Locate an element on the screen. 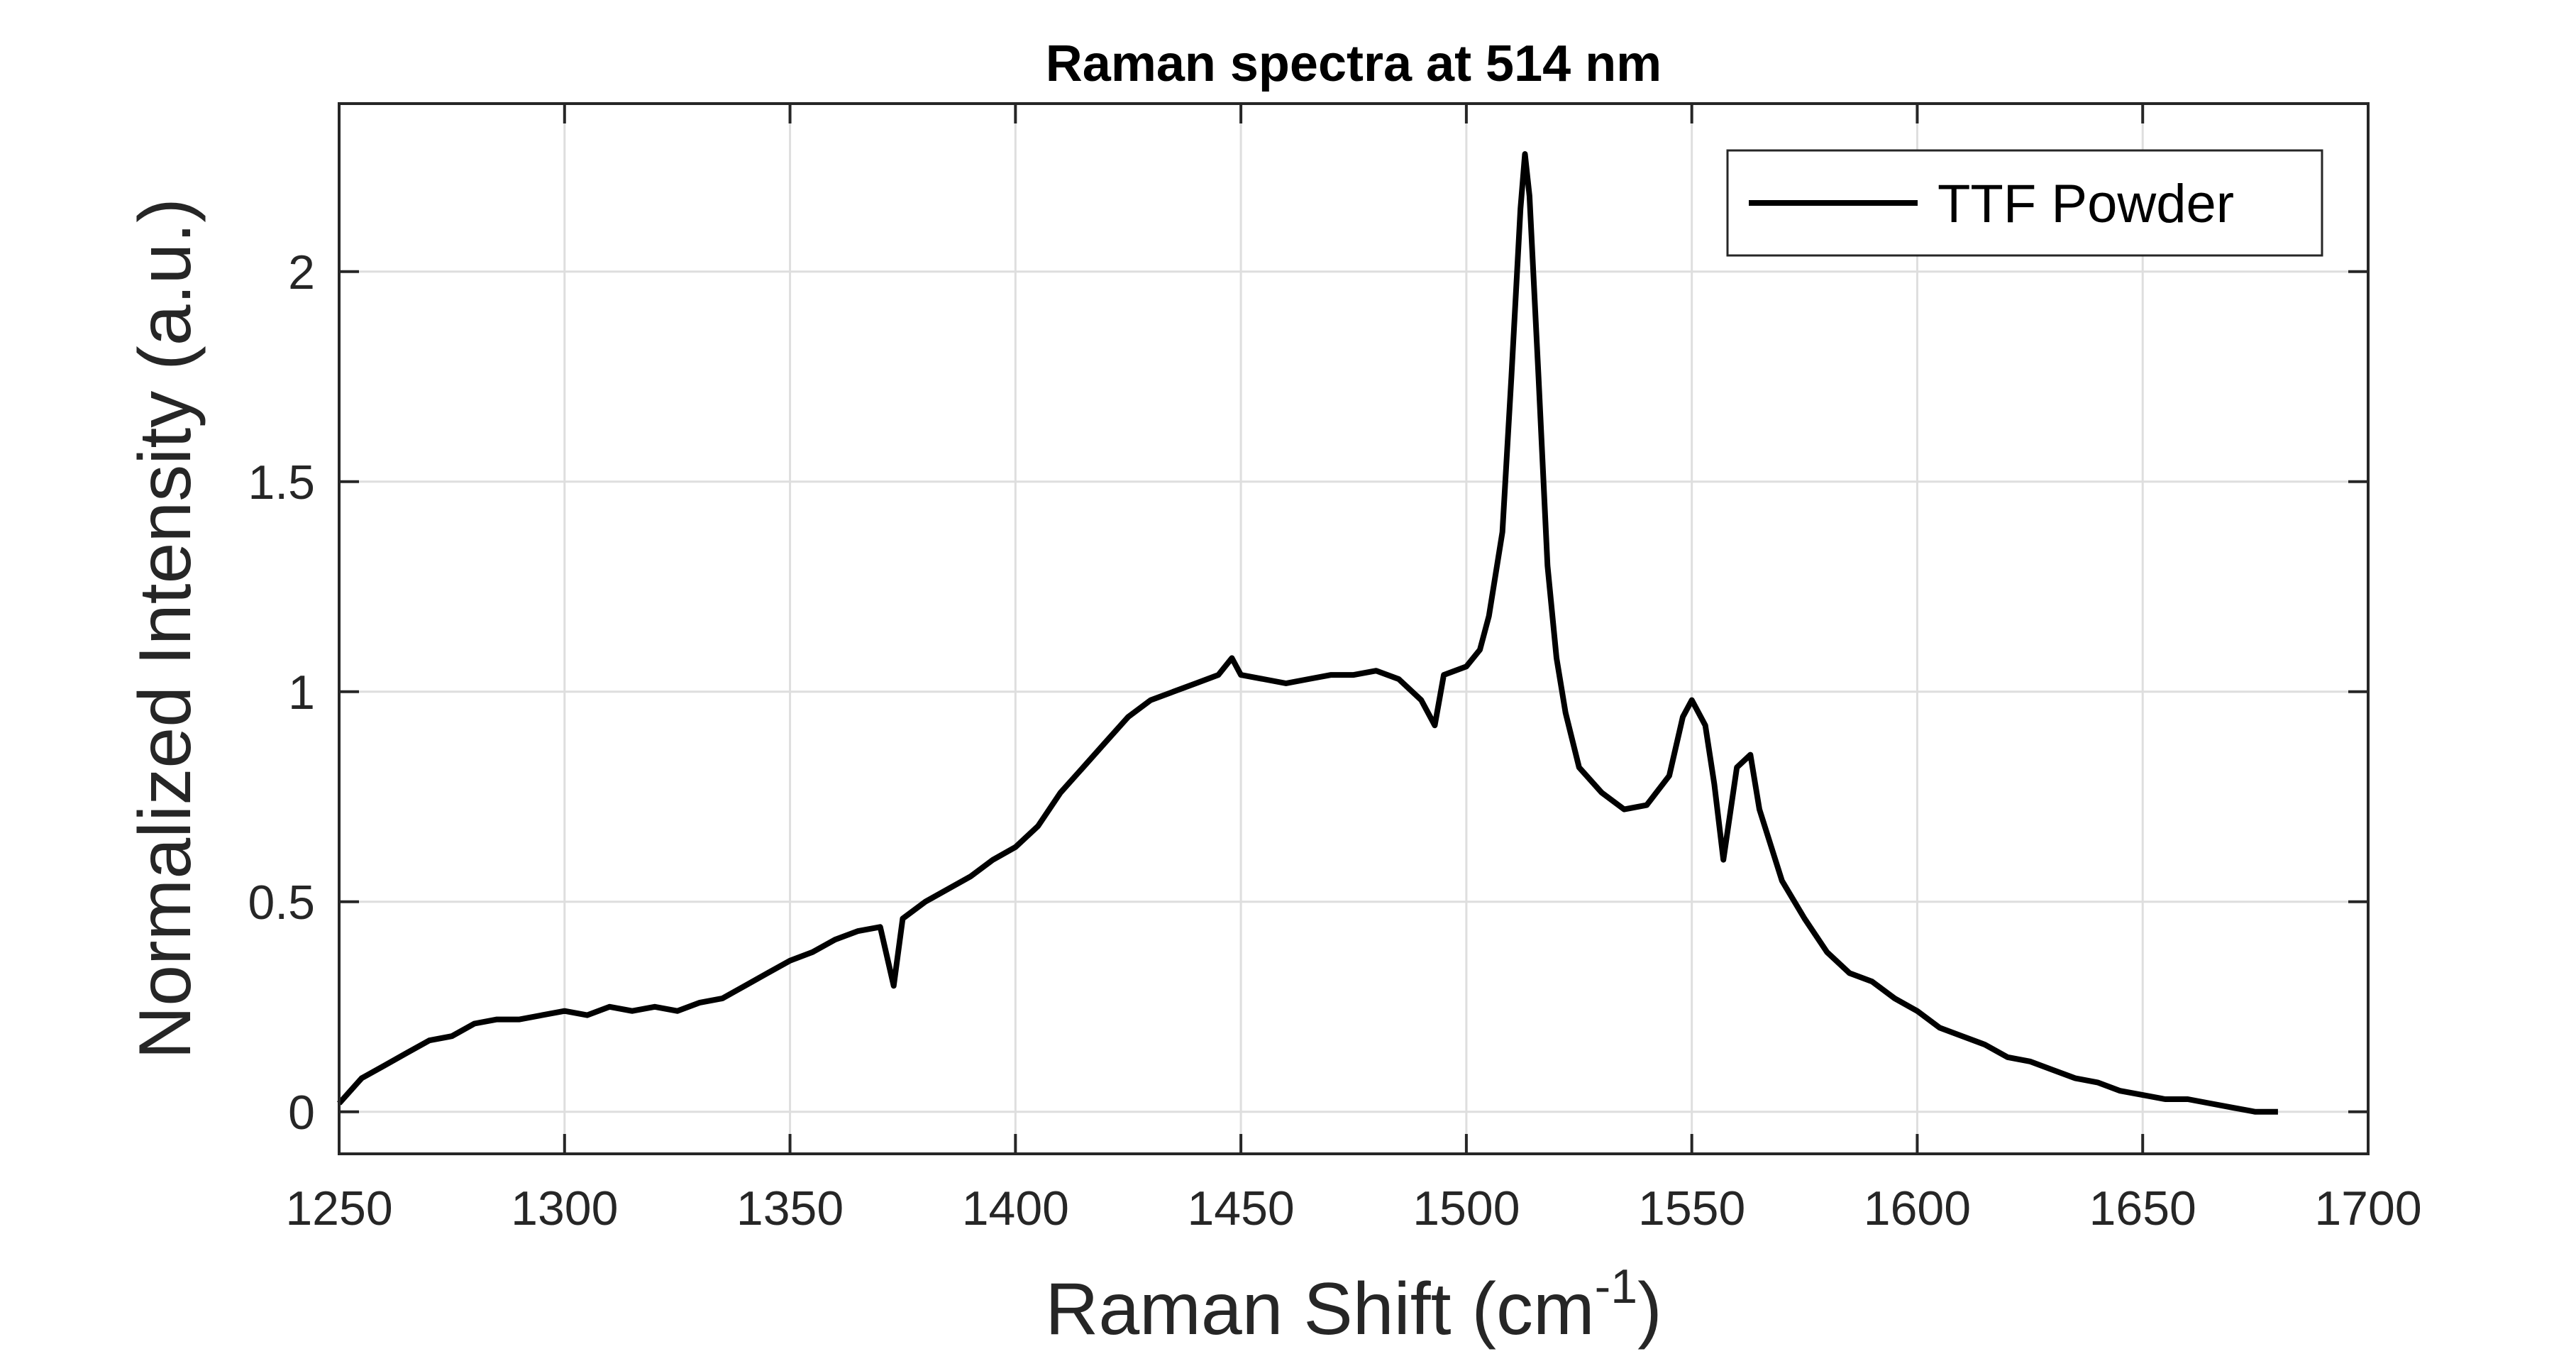  legend: TTF Powder is located at coordinates (2024, 203).